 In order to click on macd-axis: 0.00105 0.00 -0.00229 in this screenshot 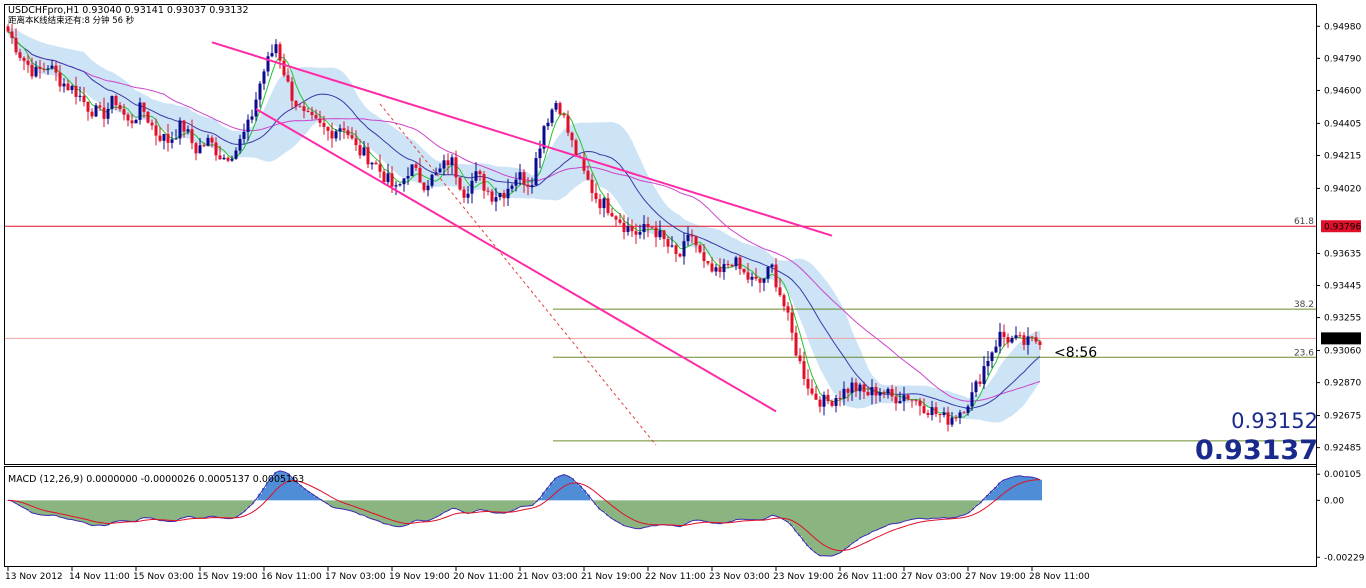, I will do `click(1340, 516)`.